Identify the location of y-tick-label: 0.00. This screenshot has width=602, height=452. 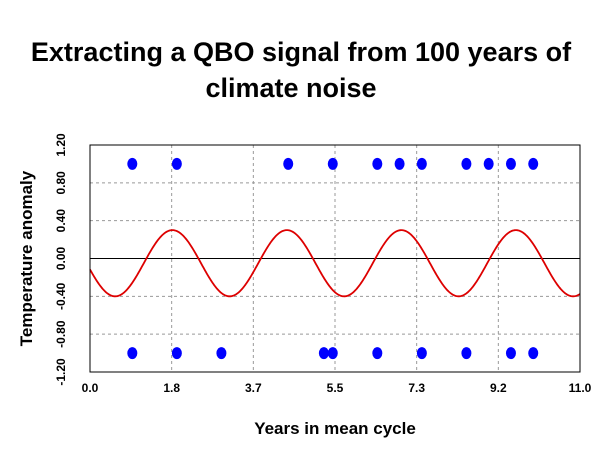
(61, 258).